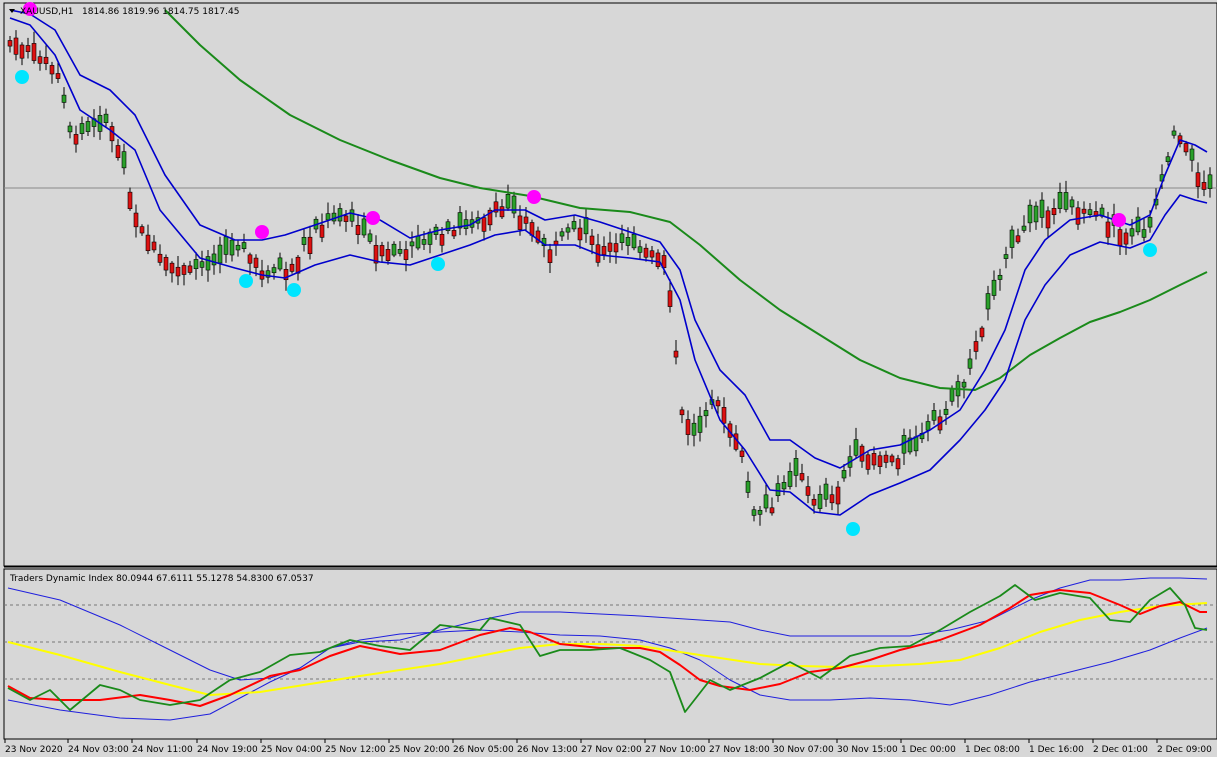  What do you see at coordinates (1184, 750) in the screenshot?
I see `time-label: 2 Dec 09:00` at bounding box center [1184, 750].